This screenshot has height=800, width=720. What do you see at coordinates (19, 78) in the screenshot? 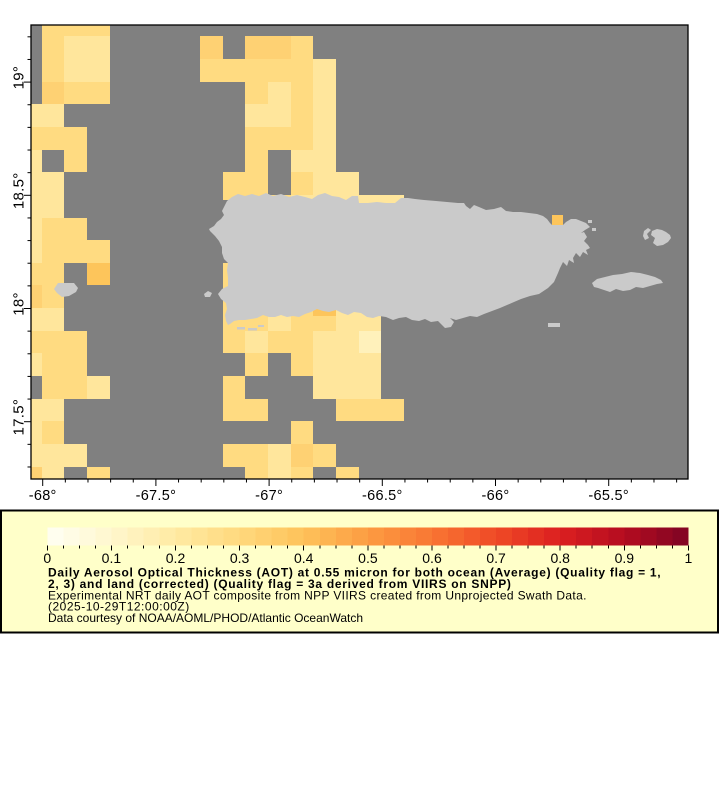
I see `svg-text: 19°` at bounding box center [19, 78].